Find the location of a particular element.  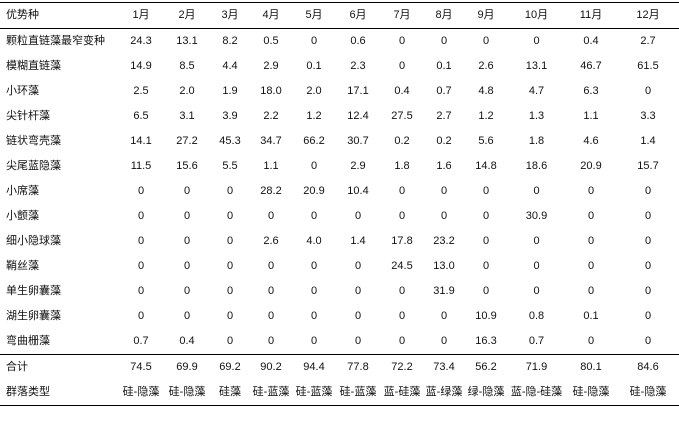

value-cell: 66.2 is located at coordinates (314, 141).